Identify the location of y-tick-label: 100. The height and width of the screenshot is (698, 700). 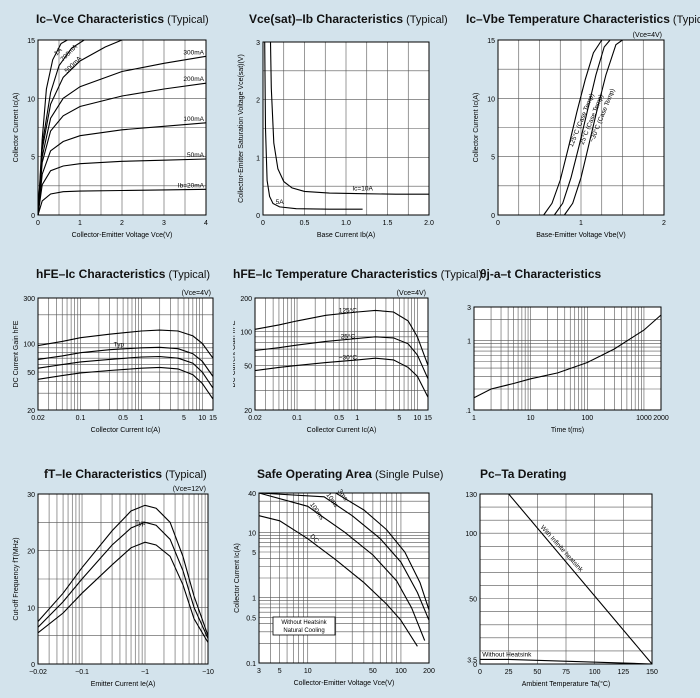
(246, 333).